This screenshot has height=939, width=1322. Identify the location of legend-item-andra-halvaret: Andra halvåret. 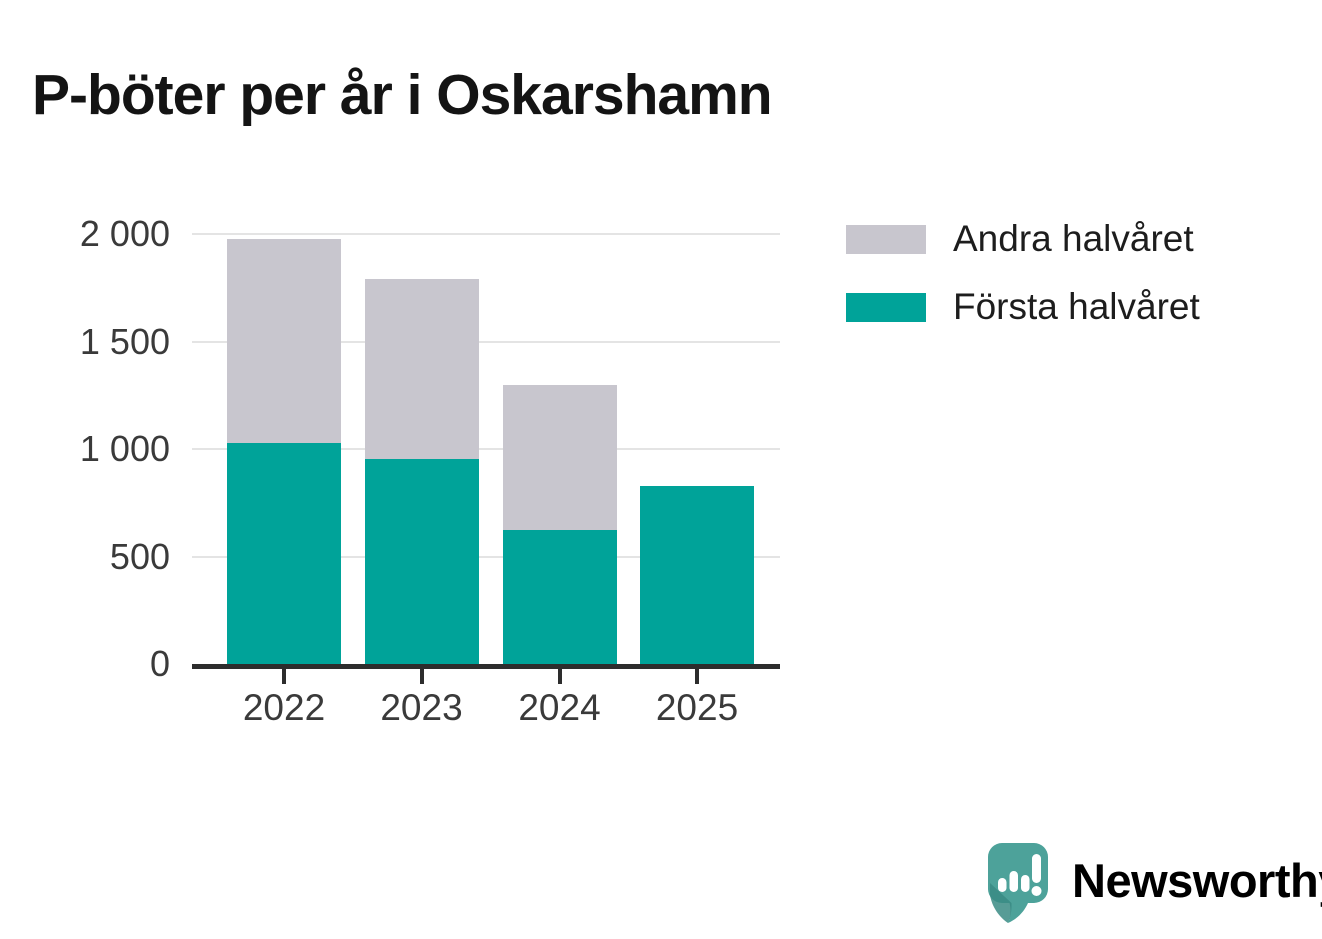
(1023, 239).